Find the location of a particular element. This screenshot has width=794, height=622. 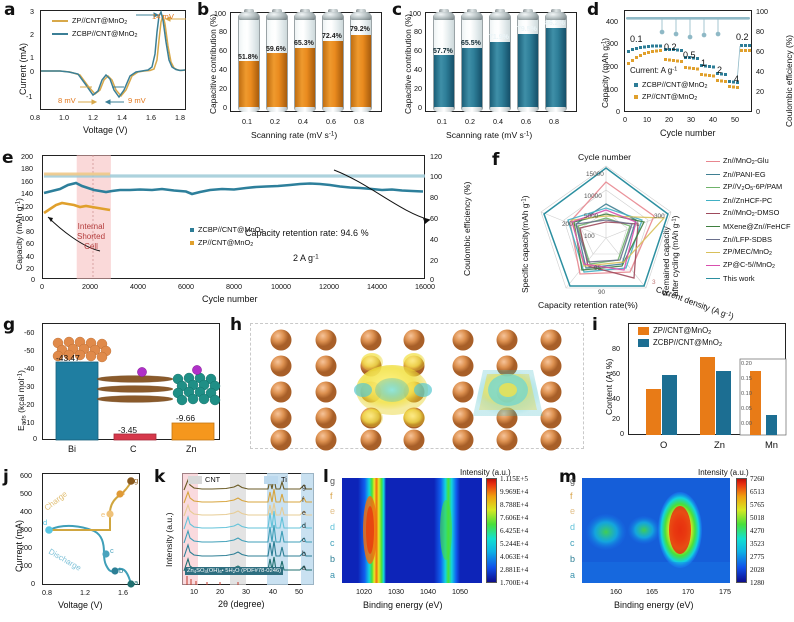

panel-m-row-f: f is located at coordinates (571, 496).